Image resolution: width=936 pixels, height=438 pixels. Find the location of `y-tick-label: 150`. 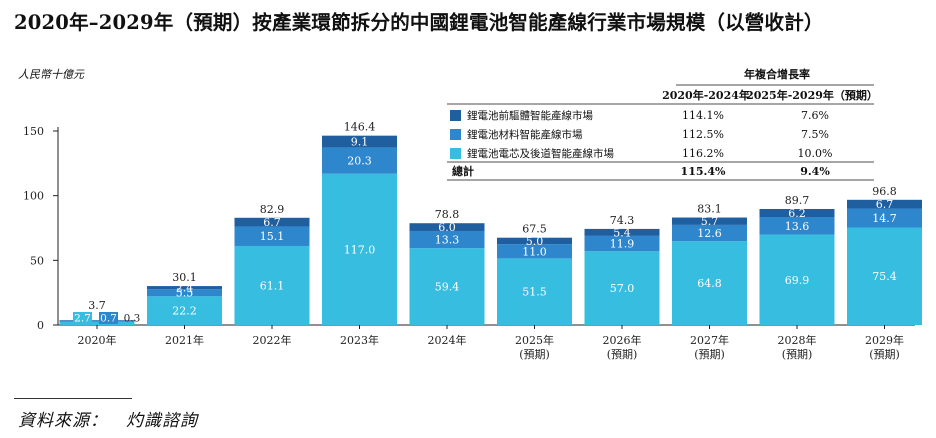

y-tick-label: 150 is located at coordinates (33, 131).